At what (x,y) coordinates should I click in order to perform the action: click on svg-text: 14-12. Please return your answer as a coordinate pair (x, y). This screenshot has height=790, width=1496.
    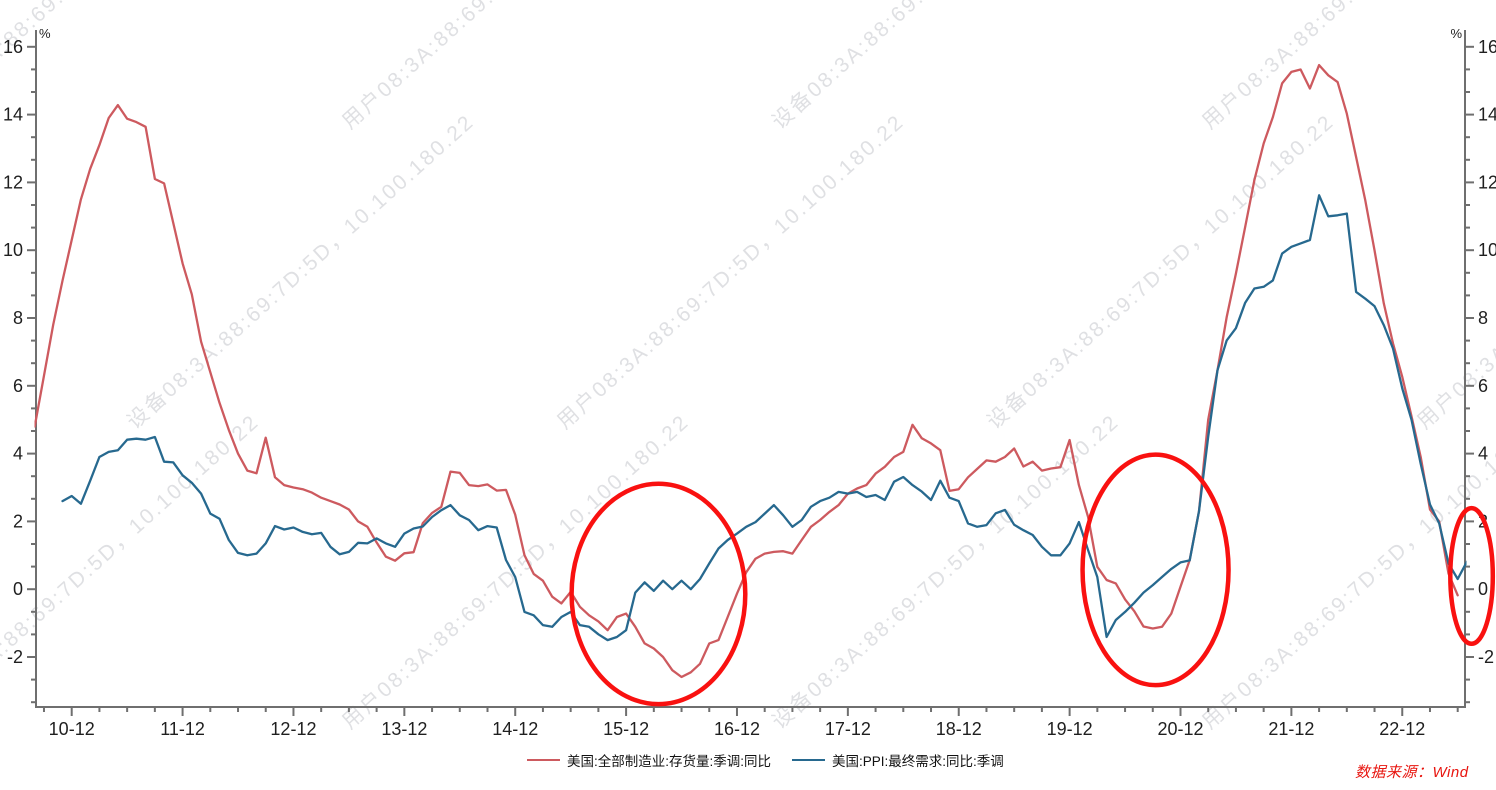
    Looking at the image, I should click on (515, 729).